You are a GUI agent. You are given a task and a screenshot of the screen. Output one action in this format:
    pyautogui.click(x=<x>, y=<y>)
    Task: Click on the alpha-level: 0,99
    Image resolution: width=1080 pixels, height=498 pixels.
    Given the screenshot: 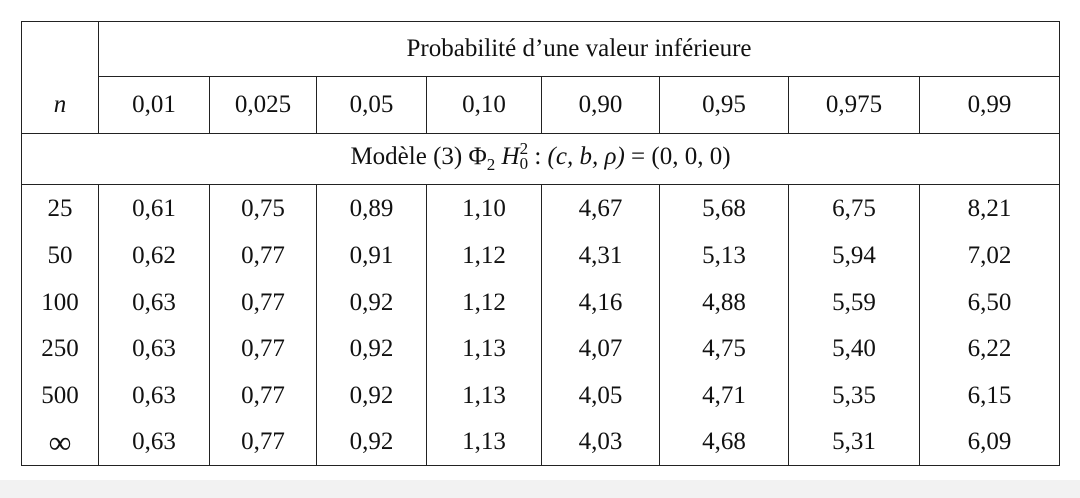 What is the action you would take?
    pyautogui.click(x=989, y=105)
    